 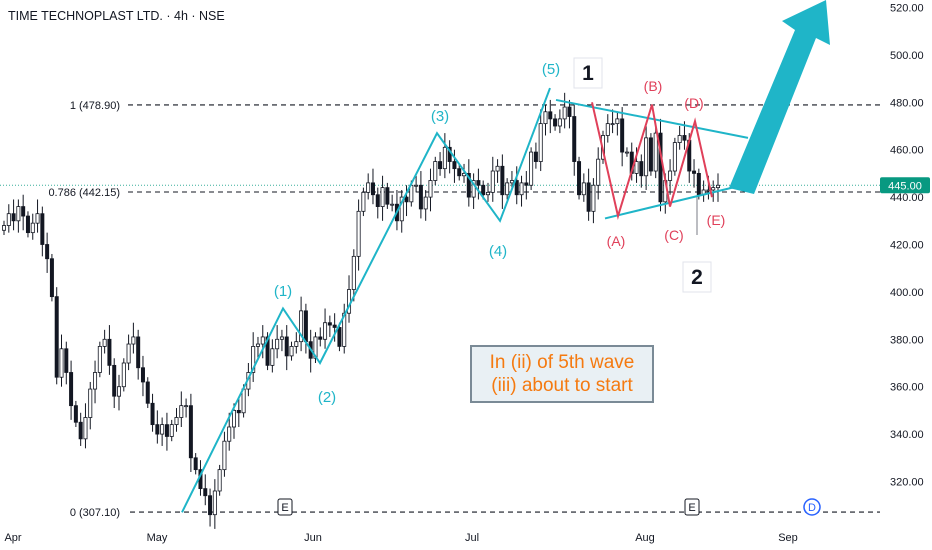 I want to click on wave-label-teal: (1), so click(x=283, y=291).